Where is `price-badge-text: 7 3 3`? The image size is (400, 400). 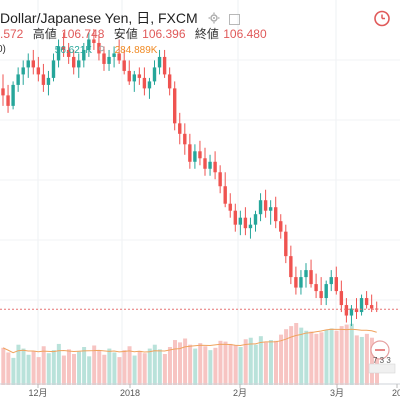 price-badge-text: 7 3 3 is located at coordinates (382, 360).